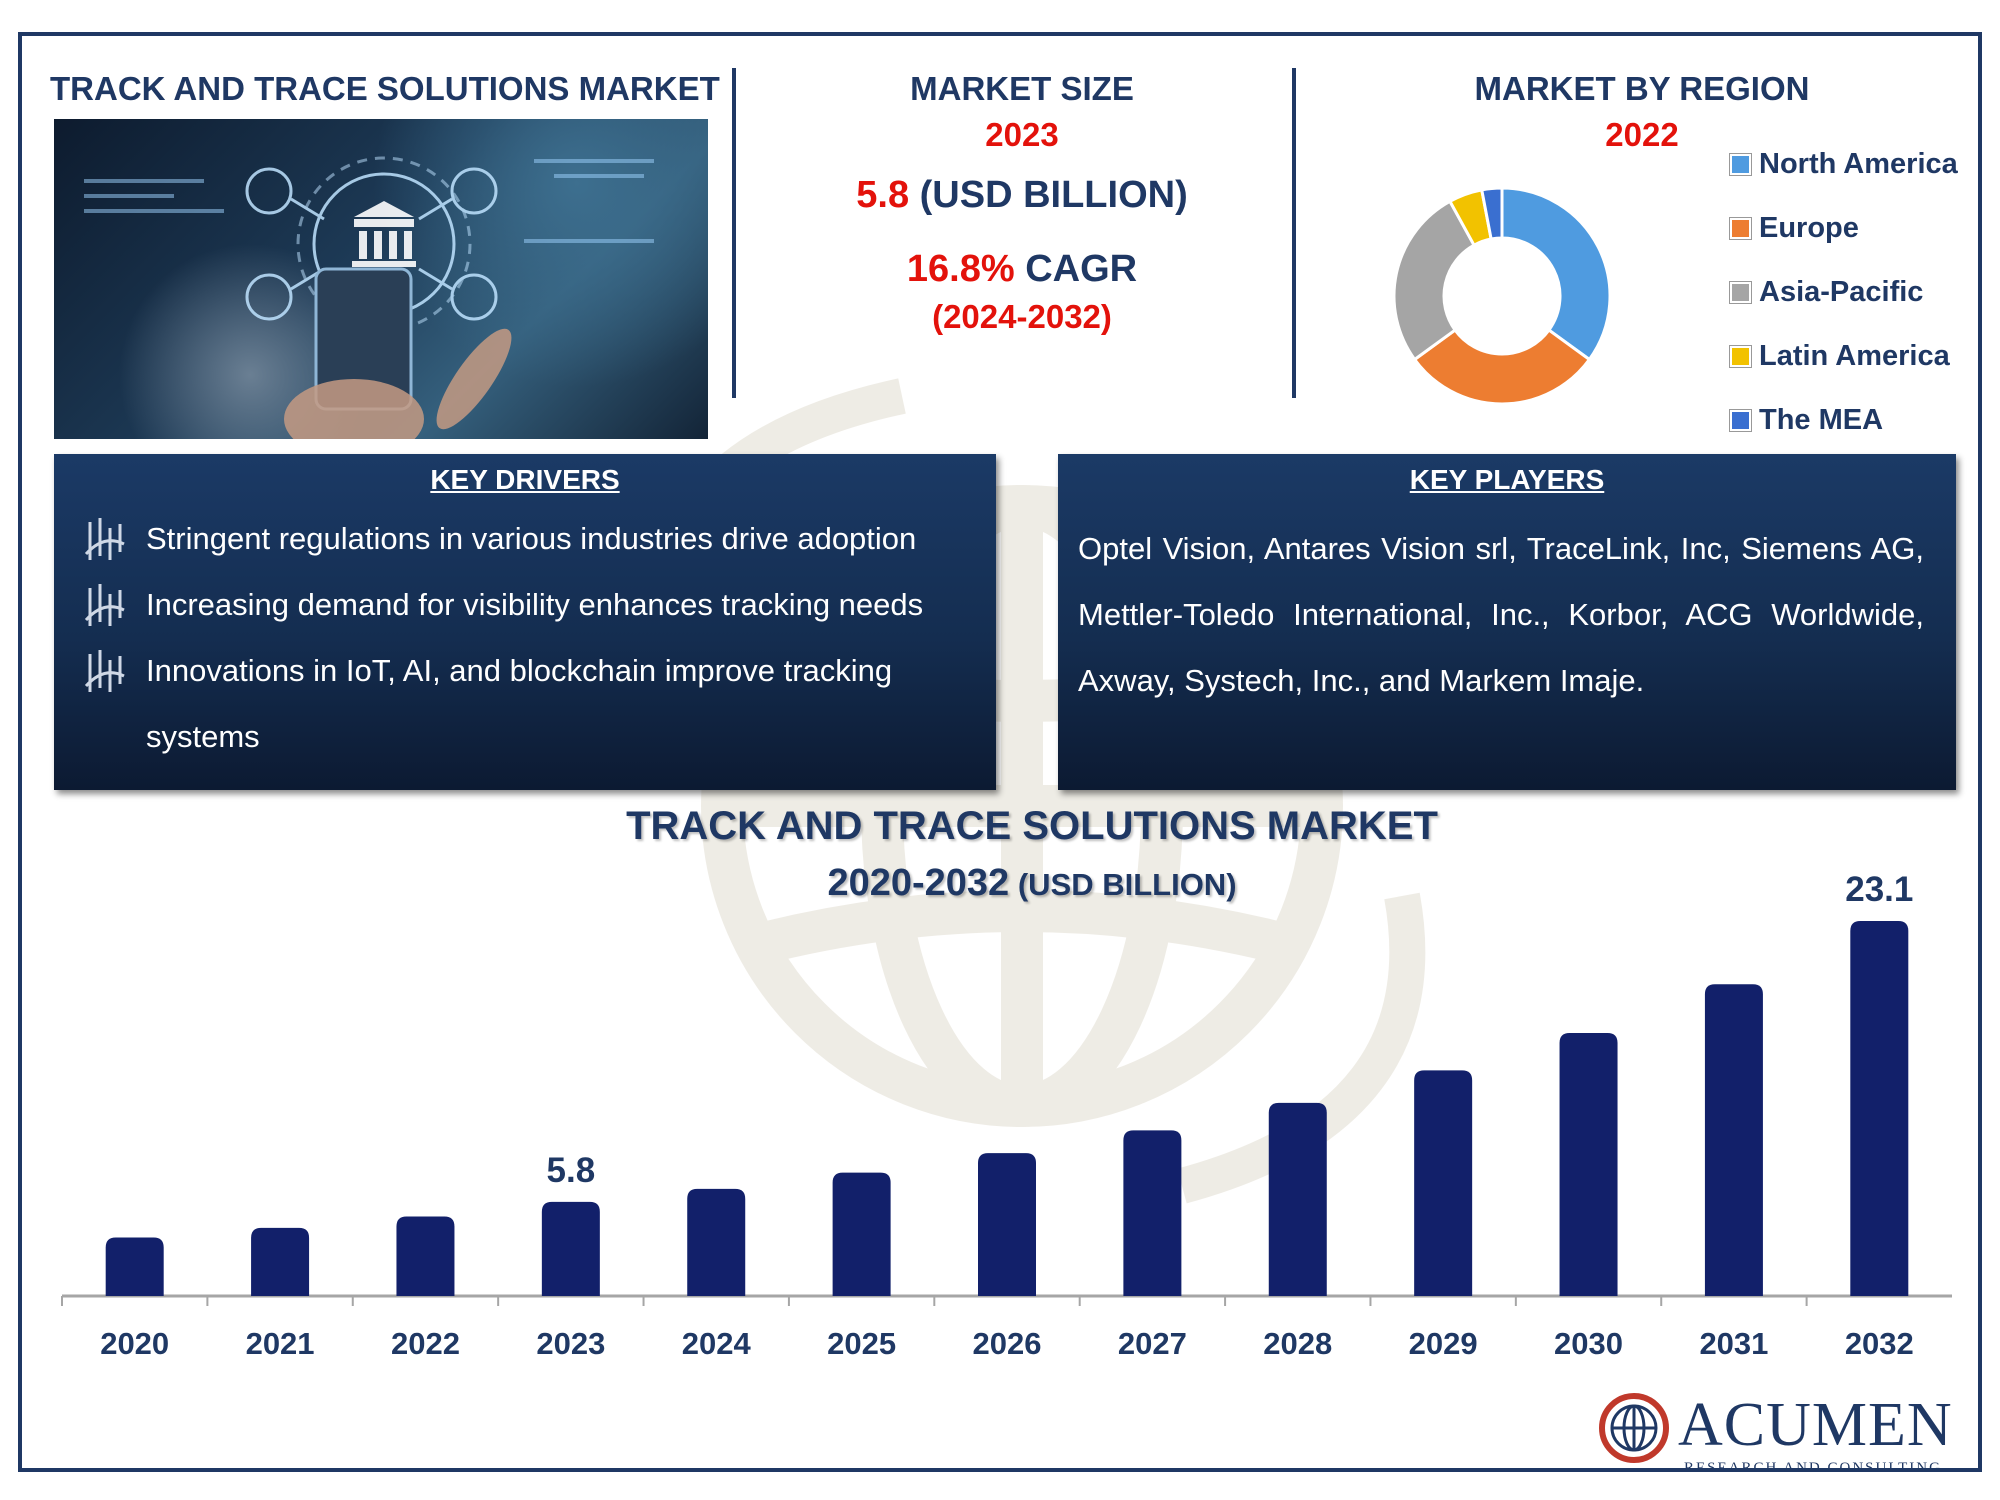 This screenshot has width=2000, height=1500. What do you see at coordinates (425, 1343) in the screenshot?
I see `x-tick-label: 2022` at bounding box center [425, 1343].